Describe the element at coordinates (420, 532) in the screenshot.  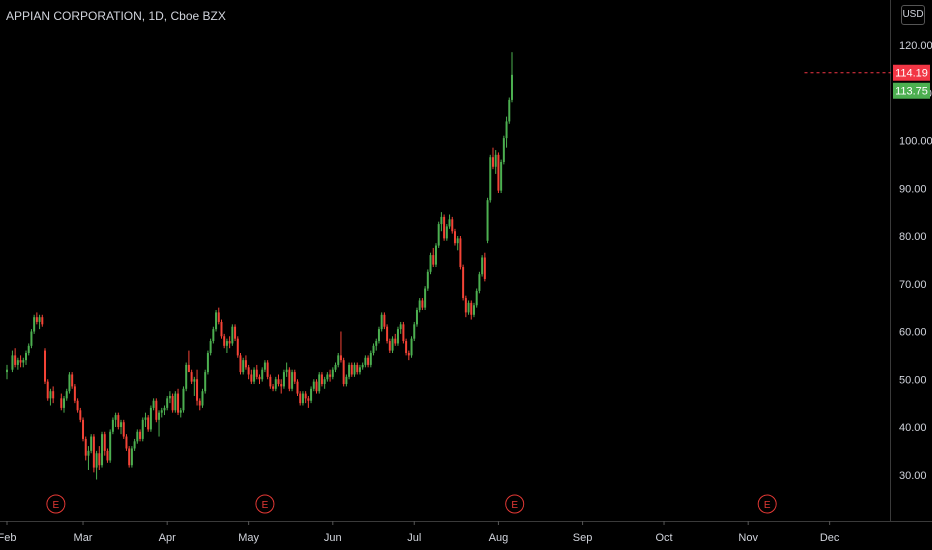
I see `time-axis: Feb Mar Apr May Jun Jul Aug Sep Oct Nov Dec` at that location.